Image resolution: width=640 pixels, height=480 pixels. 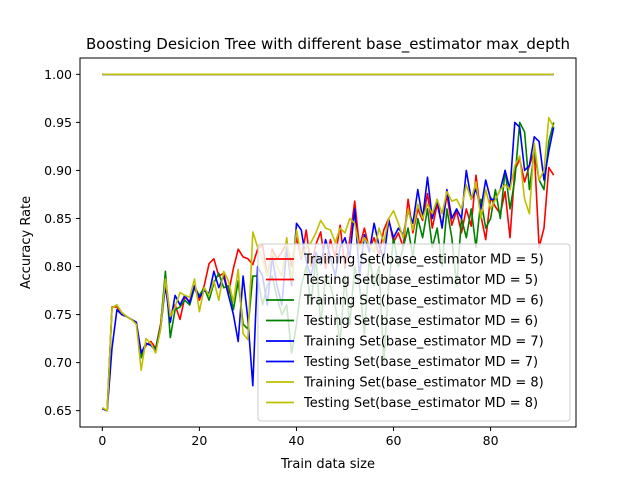 I want to click on y-axis-ticks: 0.65 0.70 0.75 0.80 0.85 0.90 0.95 1.00, so click(x=62, y=242).